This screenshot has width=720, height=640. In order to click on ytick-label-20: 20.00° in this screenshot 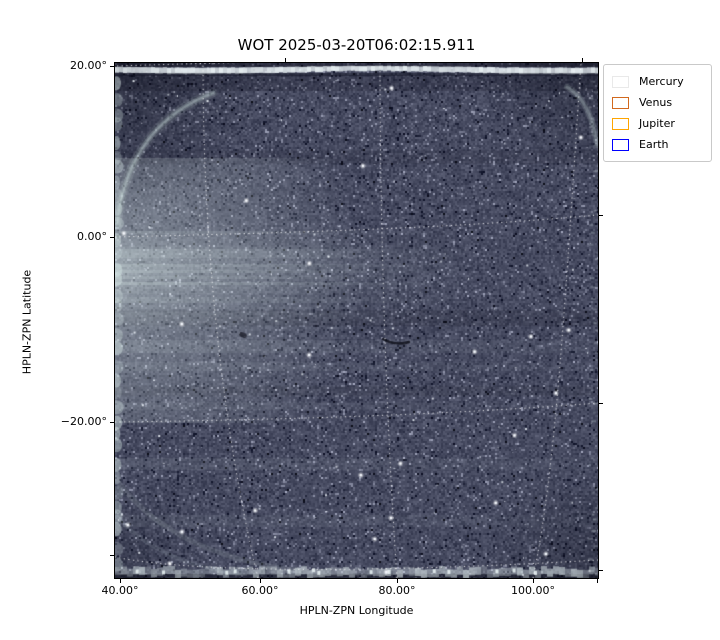, I will do `click(88, 65)`.